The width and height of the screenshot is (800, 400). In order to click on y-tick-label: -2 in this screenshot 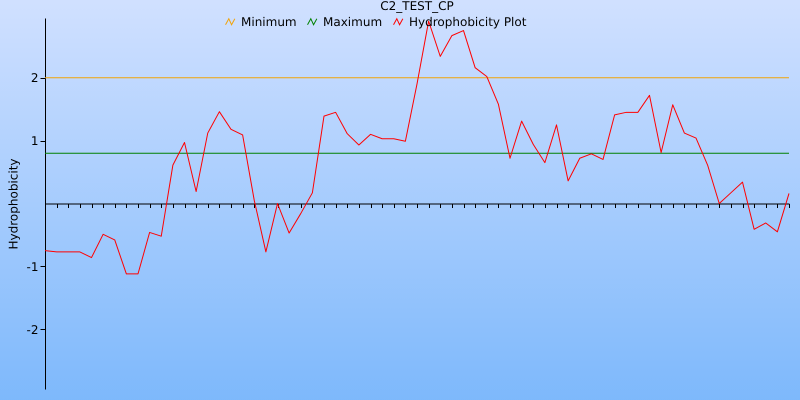, I will do `click(32, 329)`.